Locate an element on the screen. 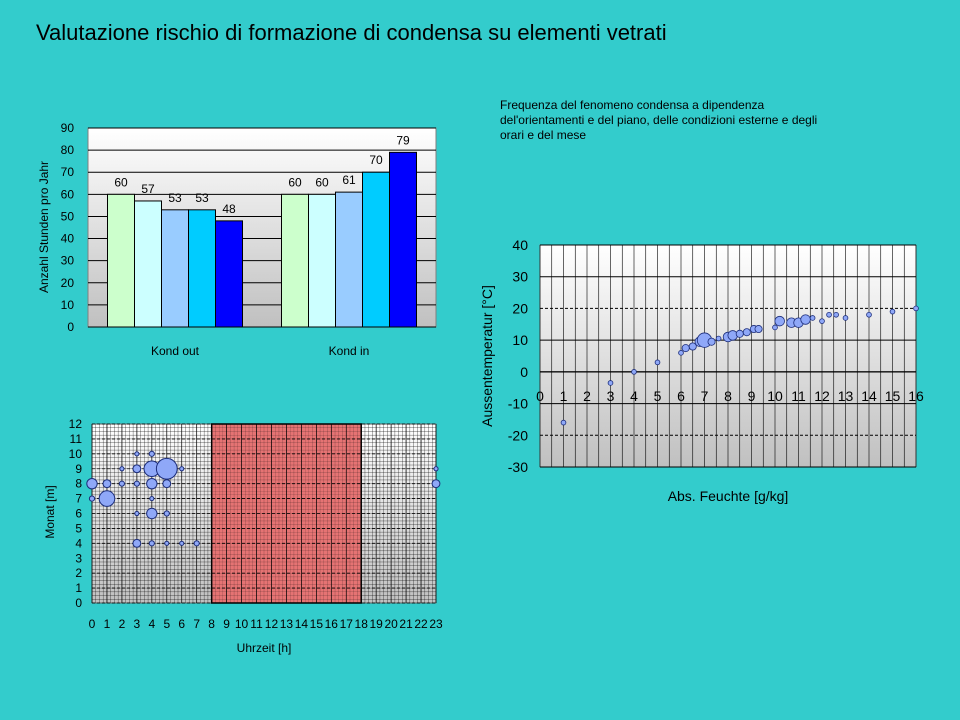 Image resolution: width=960 pixels, height=720 pixels. humidity-y-tick-label: -10 is located at coordinates (518, 404).